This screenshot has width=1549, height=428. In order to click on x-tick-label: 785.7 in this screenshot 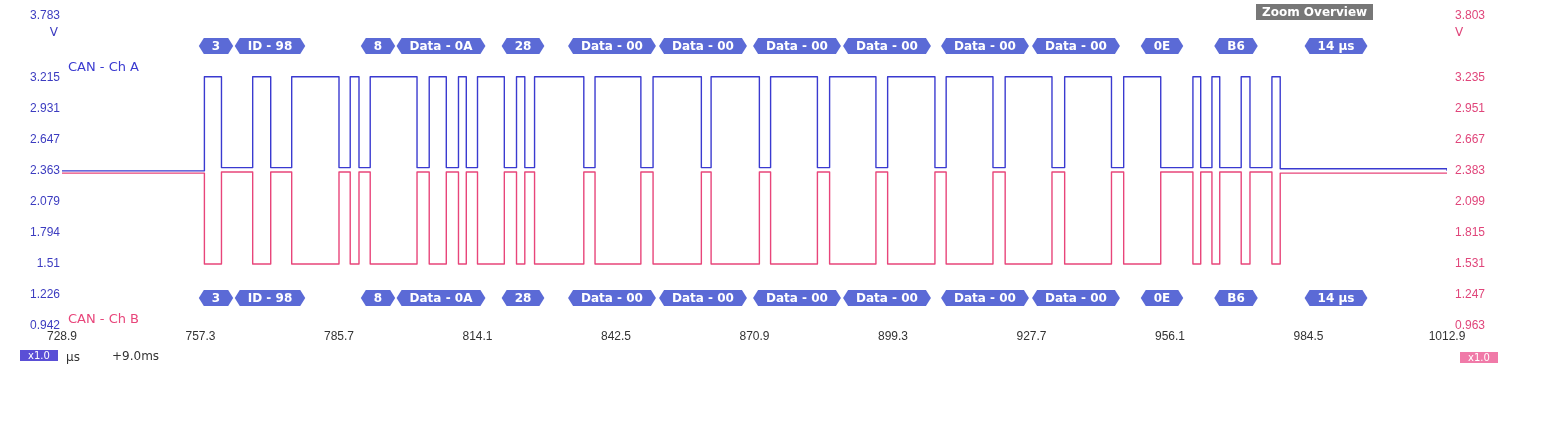, I will do `click(339, 335)`.